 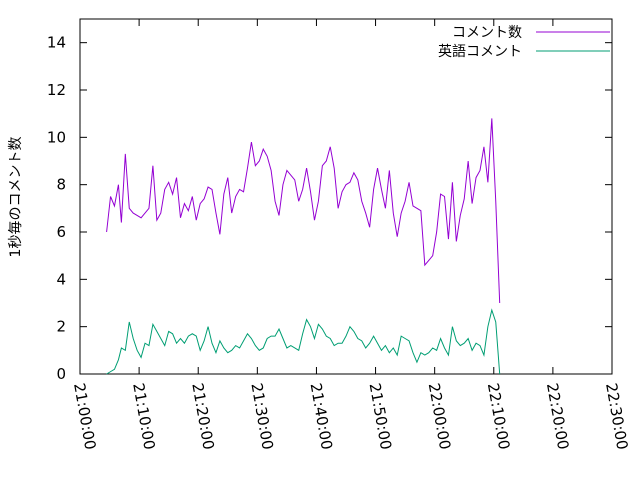 I want to click on y-axis-label: 1秒毎のコメント数, so click(x=16, y=197).